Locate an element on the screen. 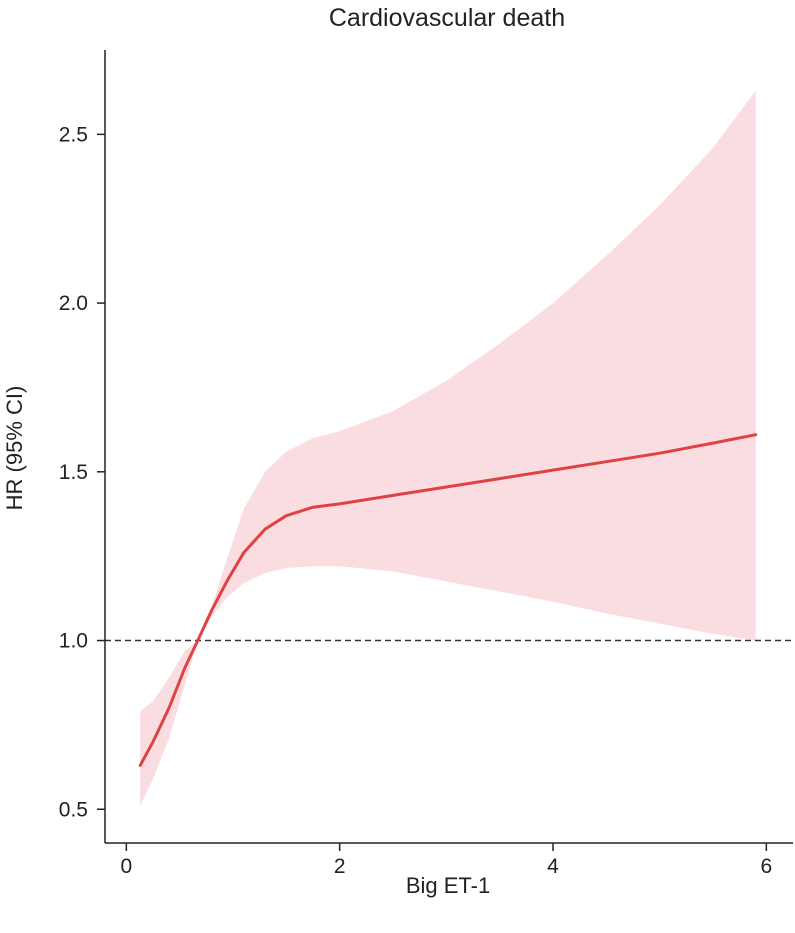  y-axis-title: HR (95% CI) is located at coordinates (14, 448).